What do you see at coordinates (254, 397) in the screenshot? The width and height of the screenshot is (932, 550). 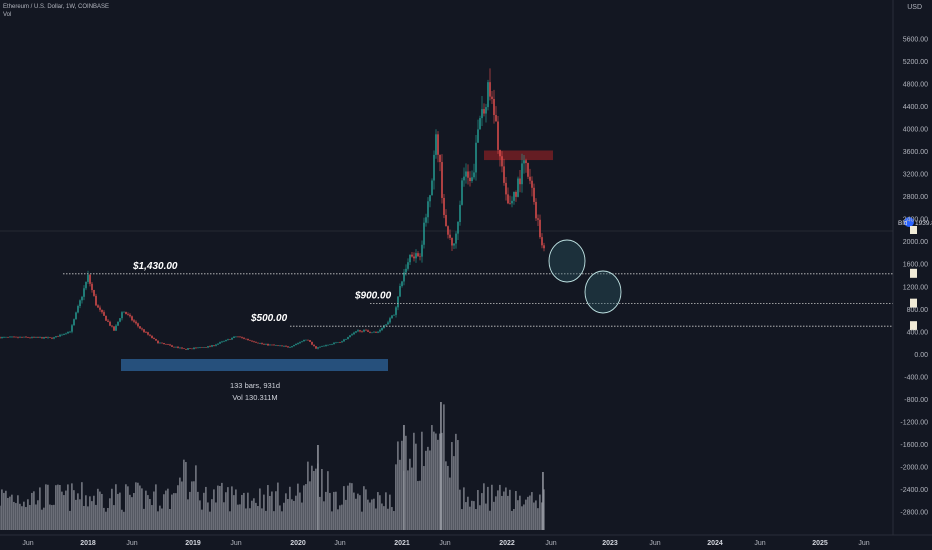 I see `measure-volume-text: Vol 130.311M` at bounding box center [254, 397].